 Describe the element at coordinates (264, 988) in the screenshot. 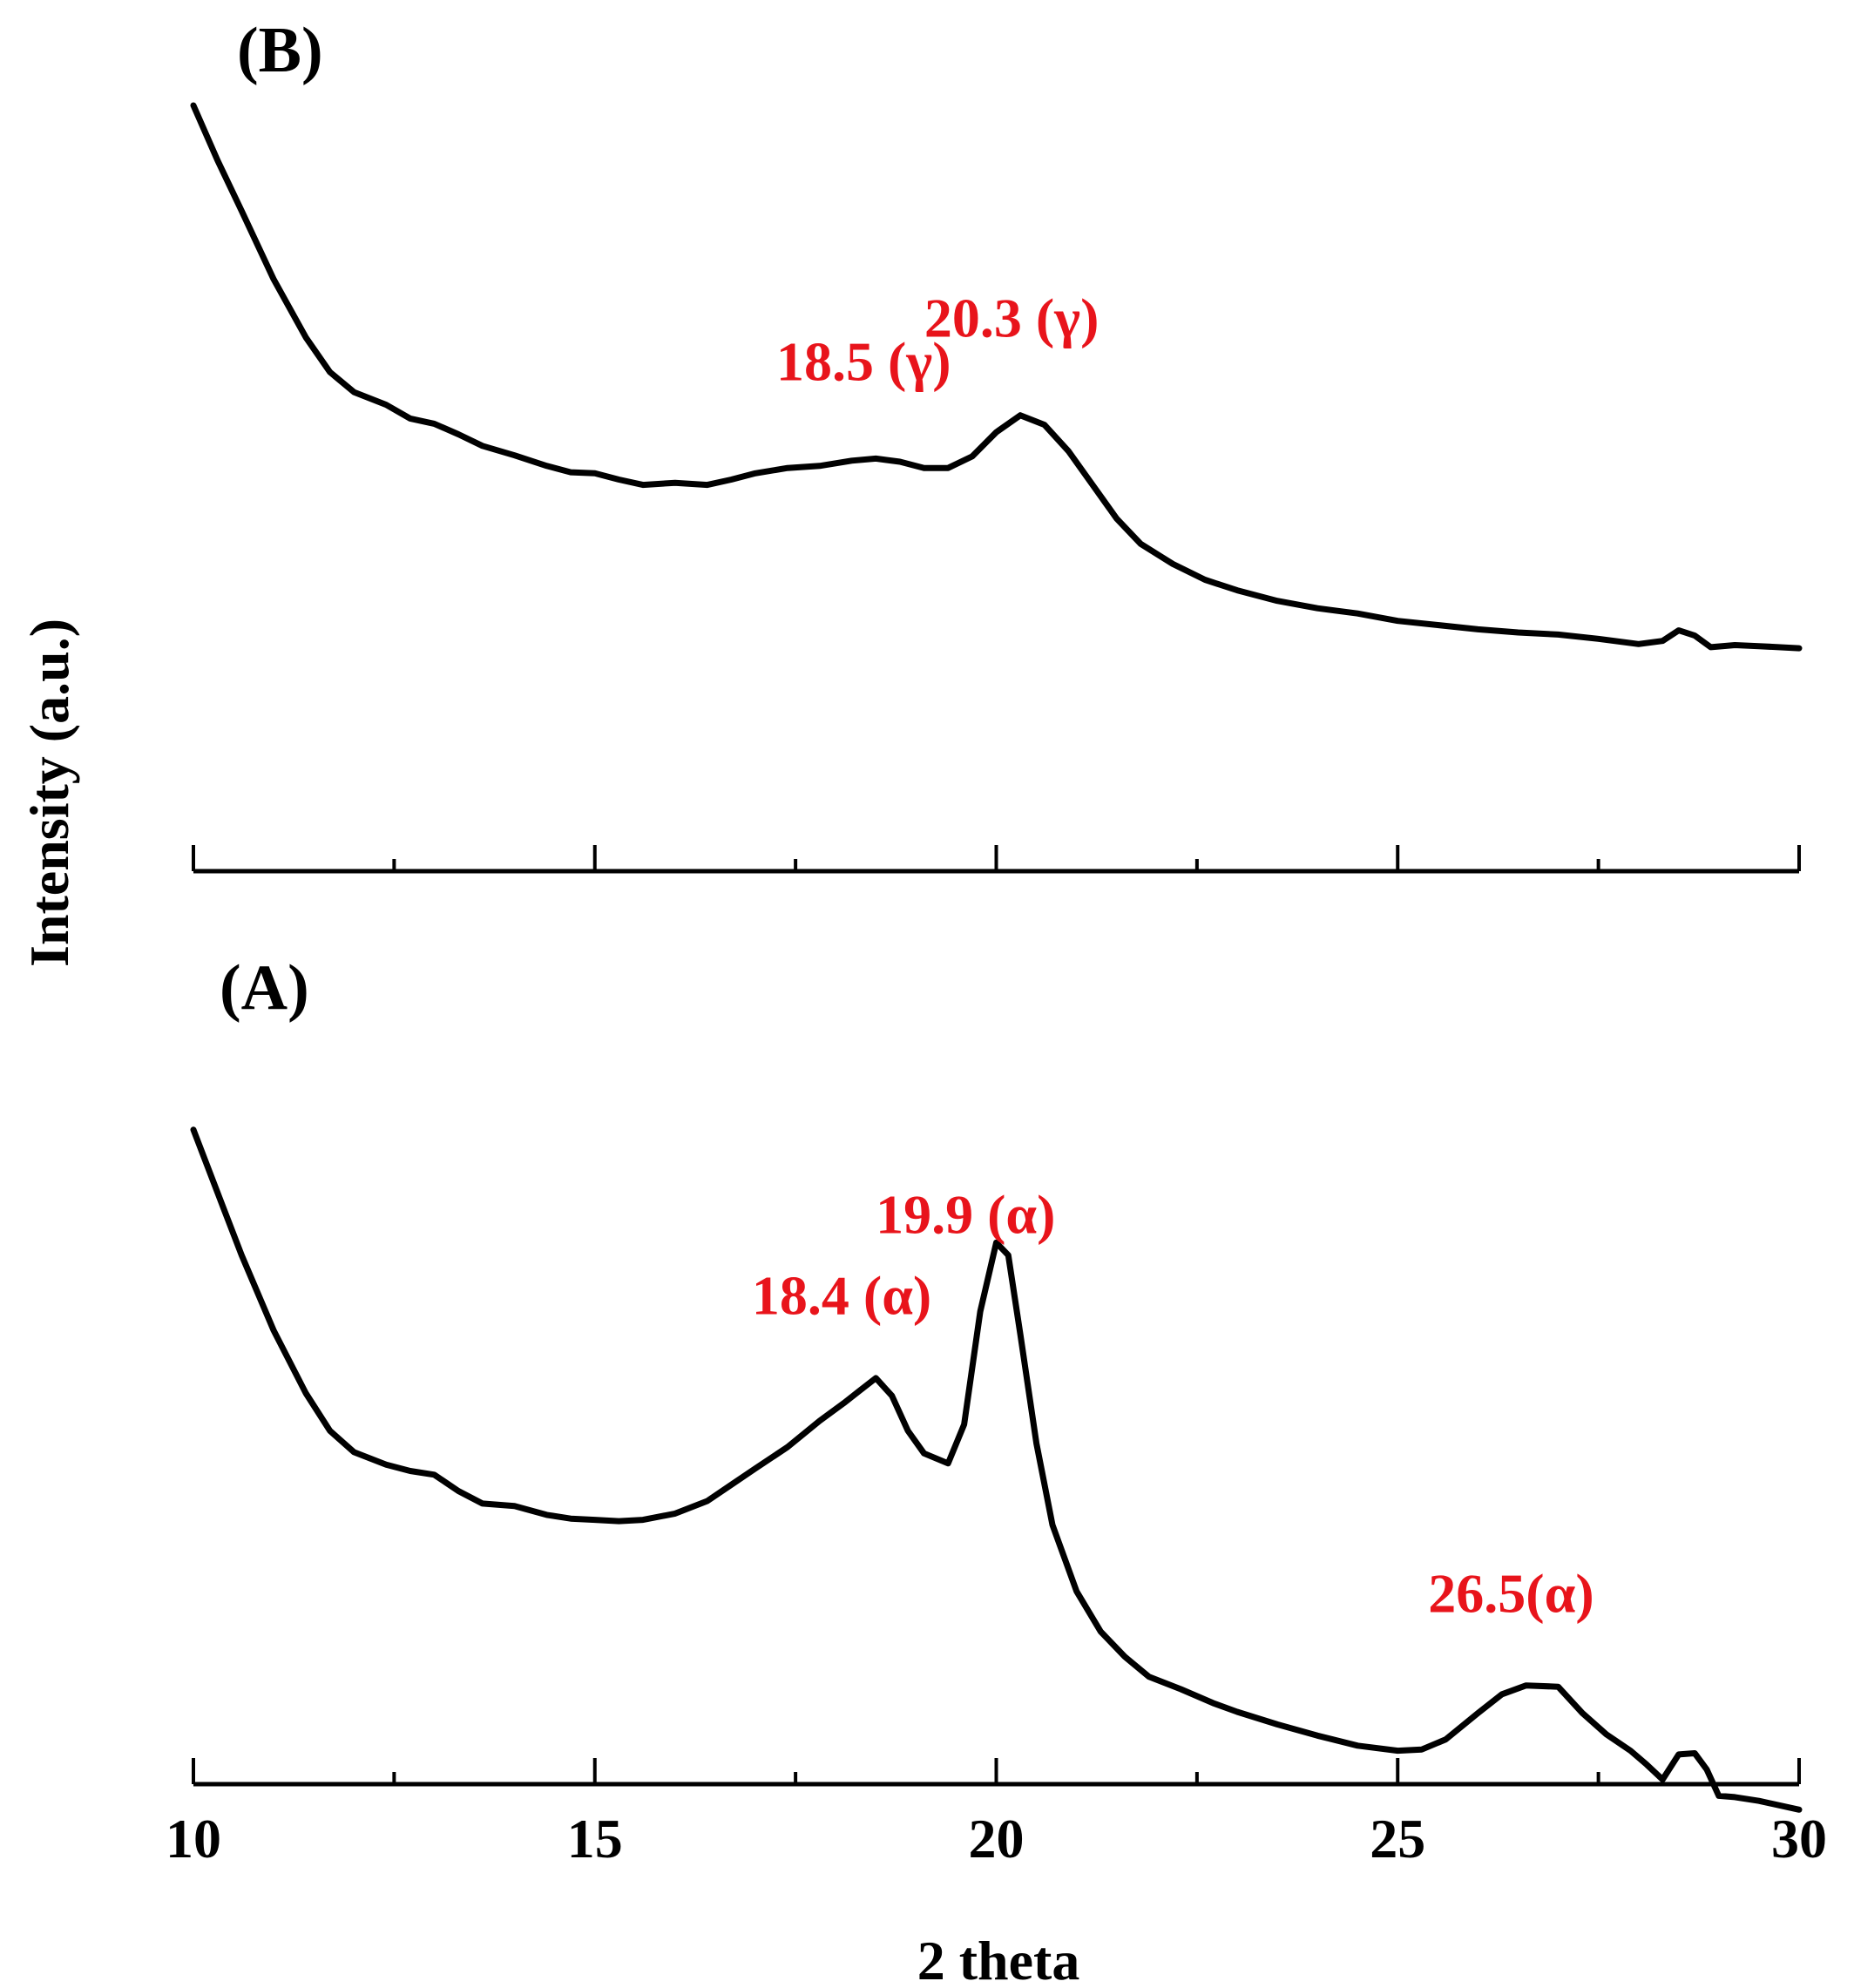

I see `panel-label-a: (A)` at that location.